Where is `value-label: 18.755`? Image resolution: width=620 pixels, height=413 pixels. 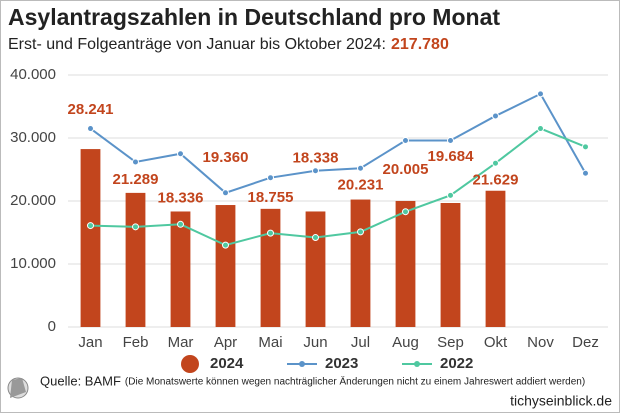 value-label: 18.755 is located at coordinates (271, 197).